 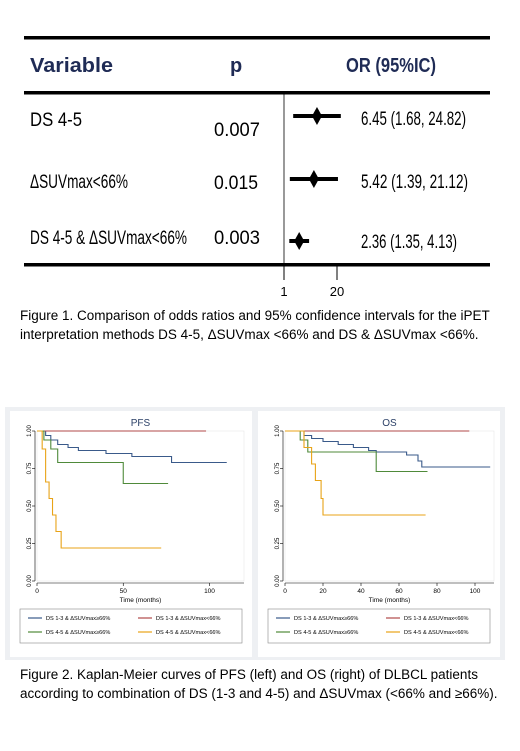 What do you see at coordinates (236, 183) in the screenshot?
I see `row-p-value: 0.015` at bounding box center [236, 183].